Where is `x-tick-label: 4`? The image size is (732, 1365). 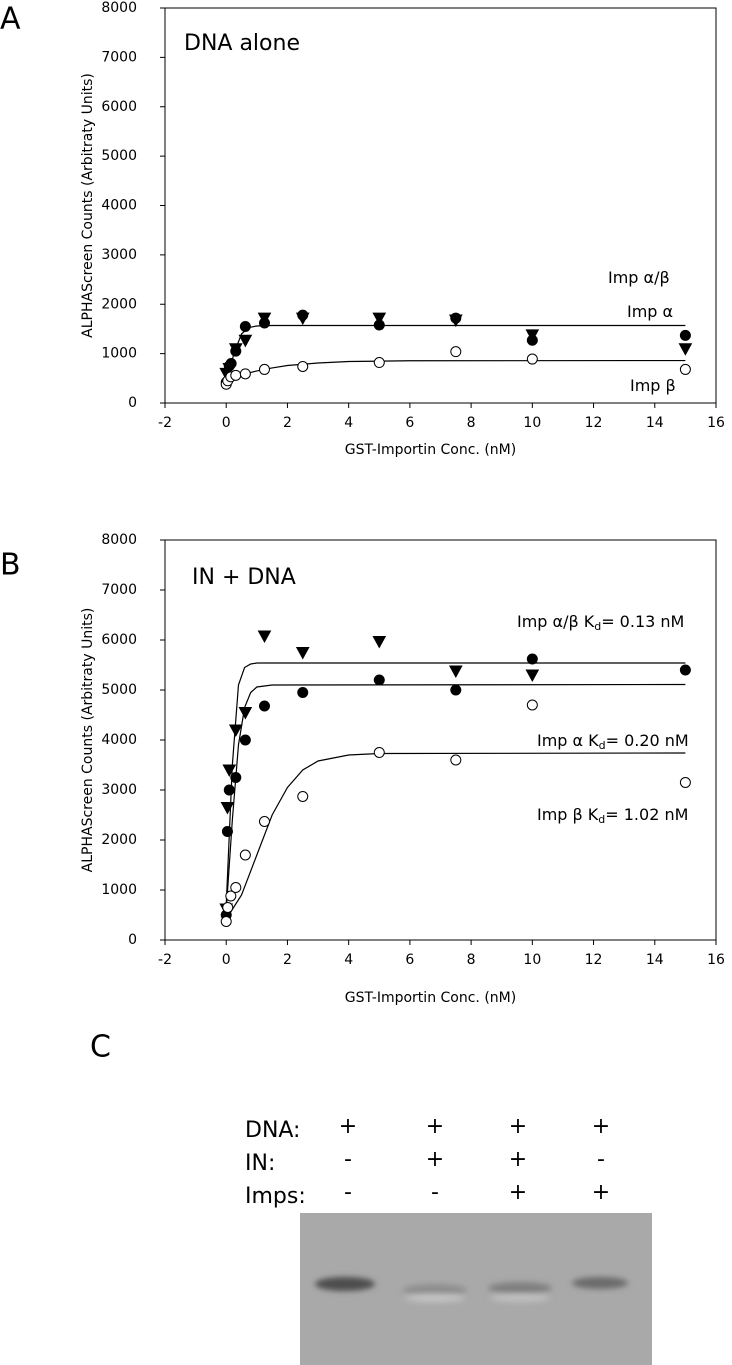 x-tick-label: 4 is located at coordinates (348, 960).